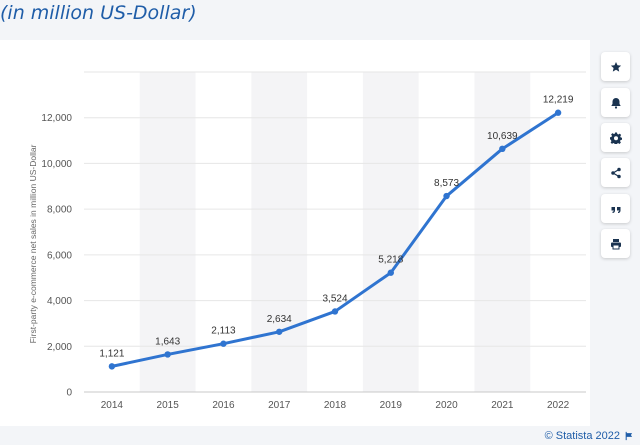 This screenshot has width=640, height=445. I want to click on print-button, so click(615, 243).